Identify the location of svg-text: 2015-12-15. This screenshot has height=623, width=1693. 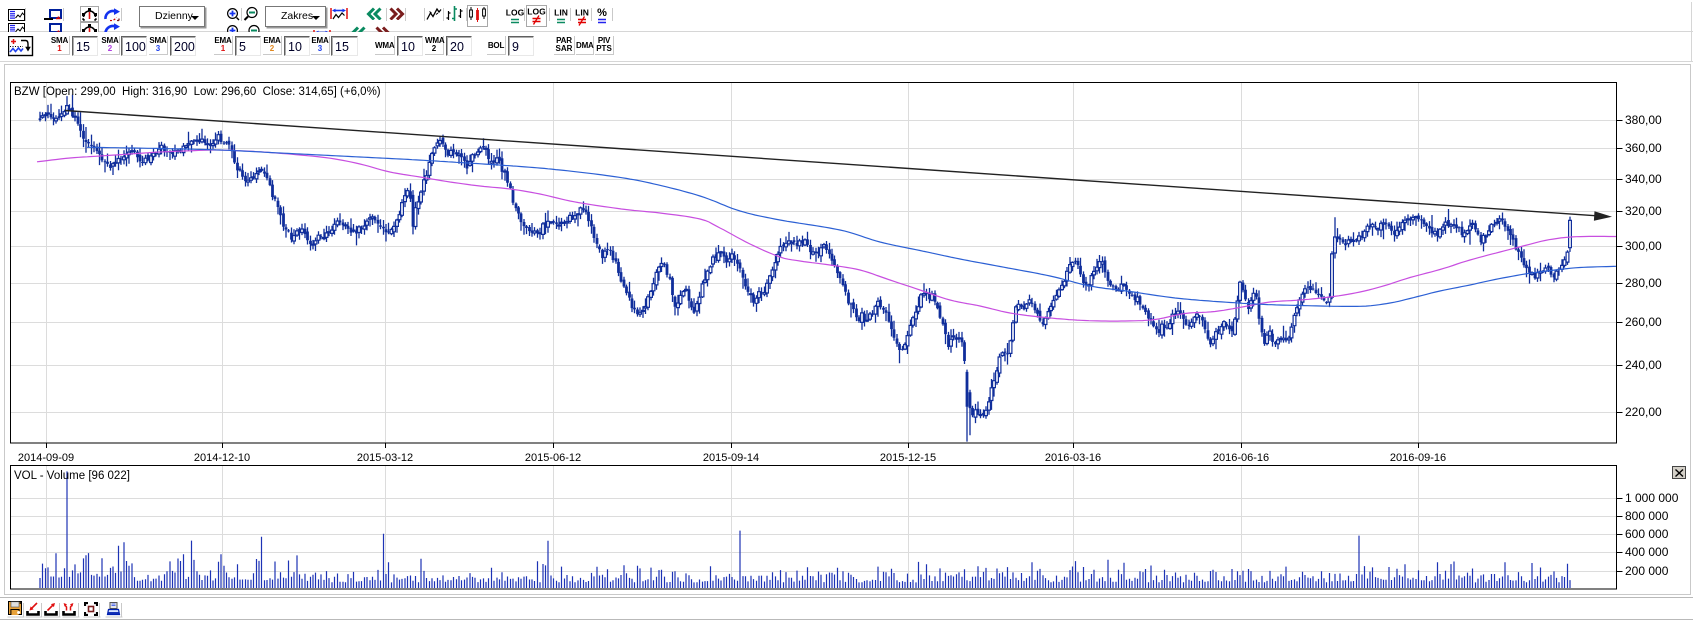
(908, 458).